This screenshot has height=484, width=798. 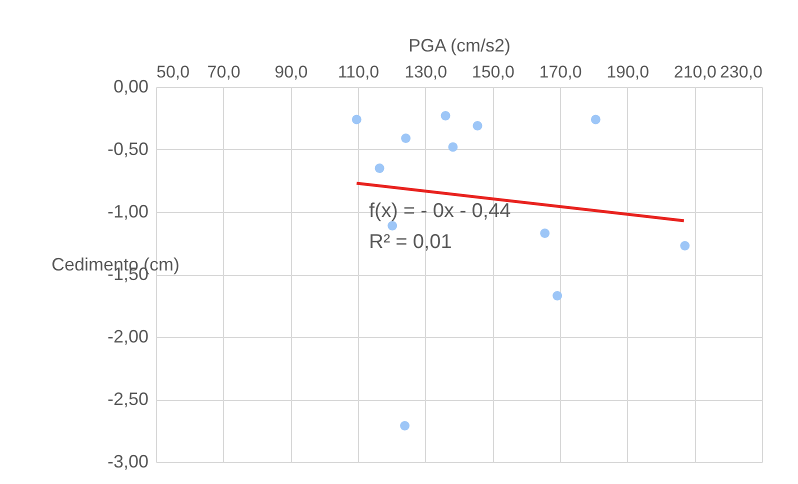 What do you see at coordinates (493, 72) in the screenshot?
I see `x-tick-label: 150,0` at bounding box center [493, 72].